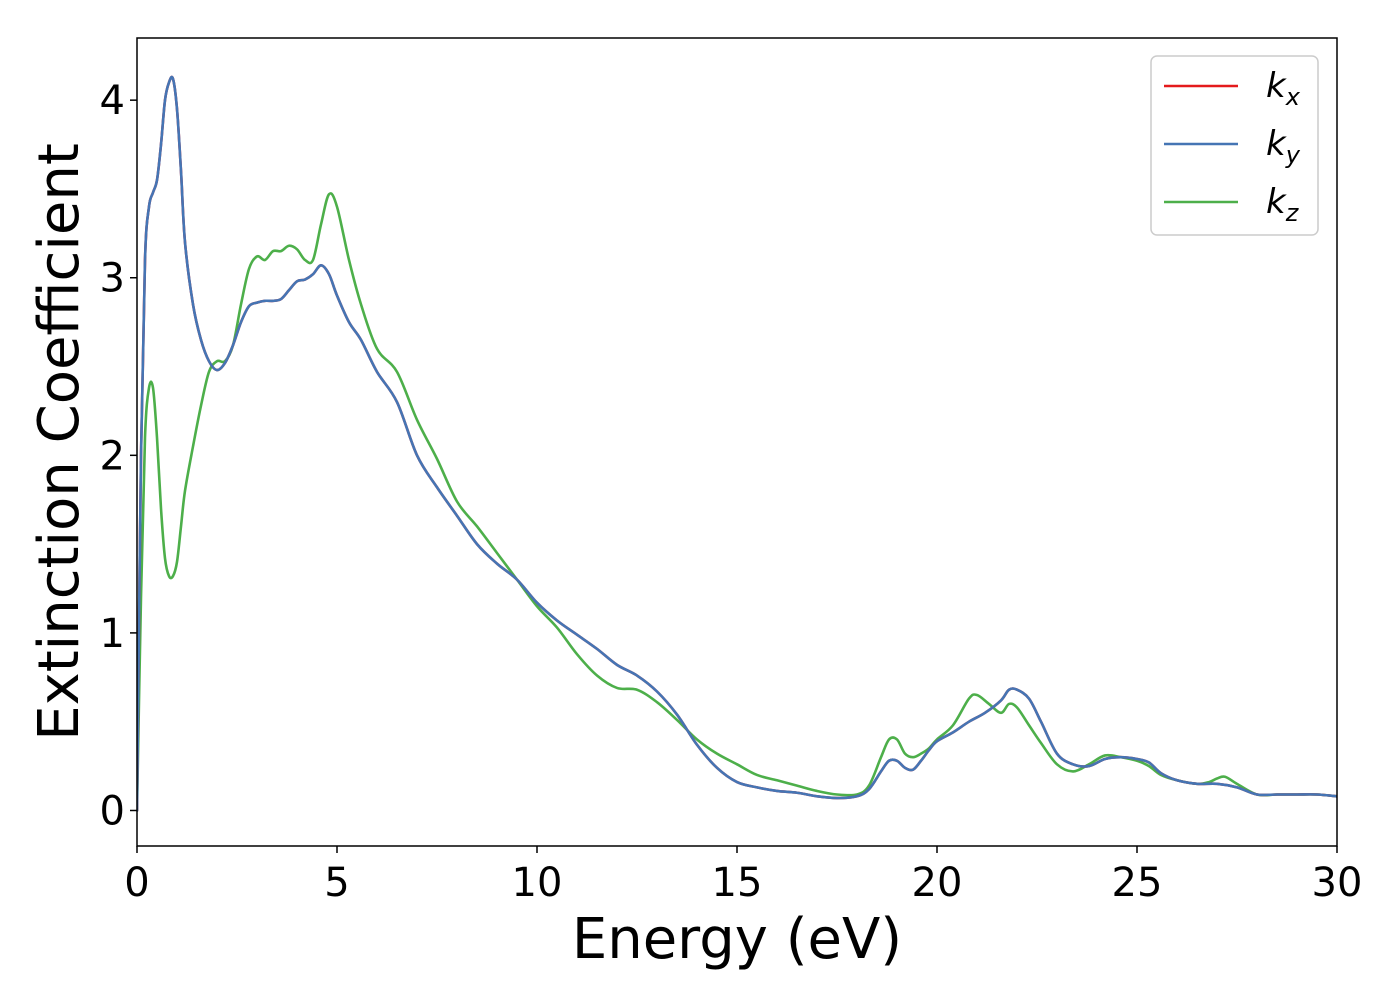 This screenshot has width=1400, height=1000. What do you see at coordinates (1283, 204) in the screenshot?
I see `legend-label-z: kz` at bounding box center [1283, 204].